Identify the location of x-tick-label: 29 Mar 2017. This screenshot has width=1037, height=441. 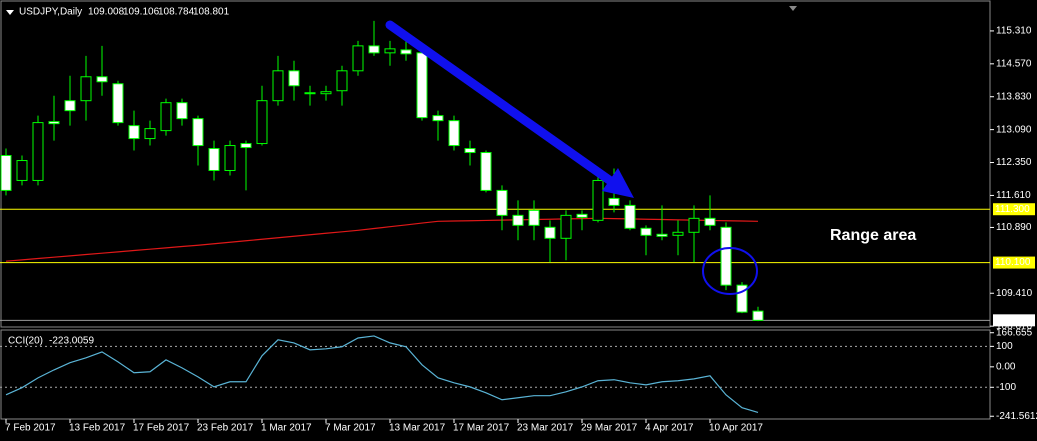
(609, 428).